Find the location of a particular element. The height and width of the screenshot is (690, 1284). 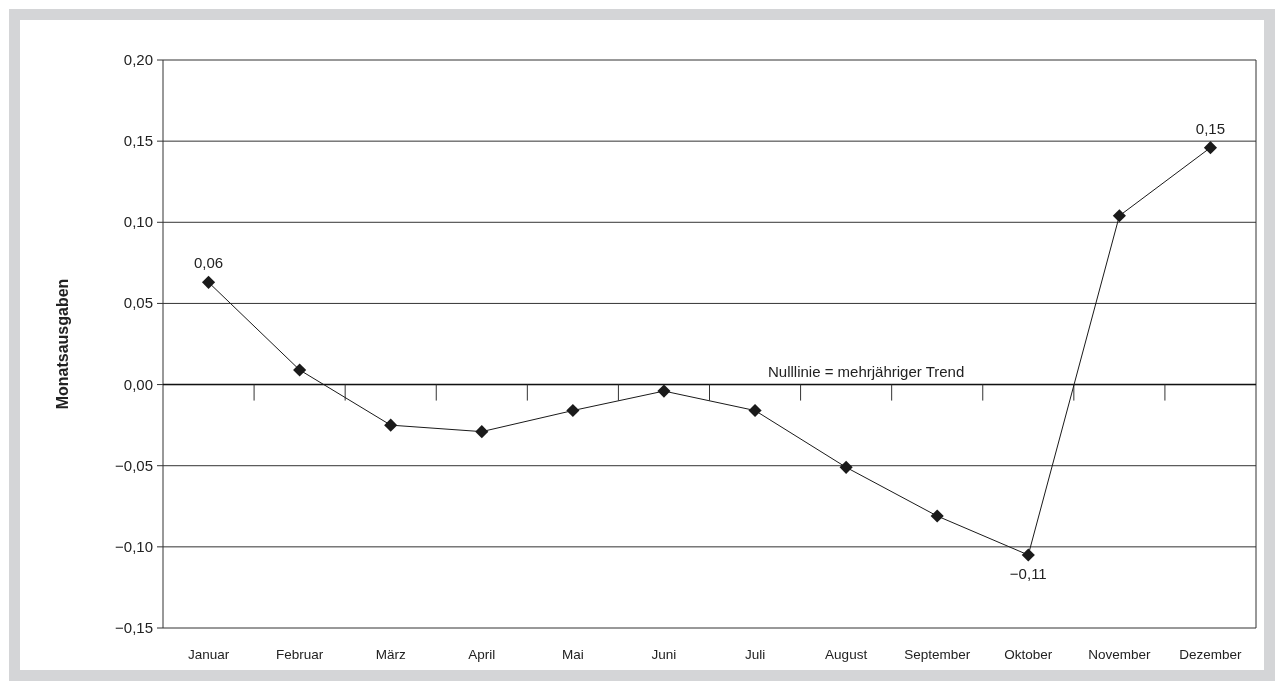

data-label: 0,15 is located at coordinates (1210, 128).